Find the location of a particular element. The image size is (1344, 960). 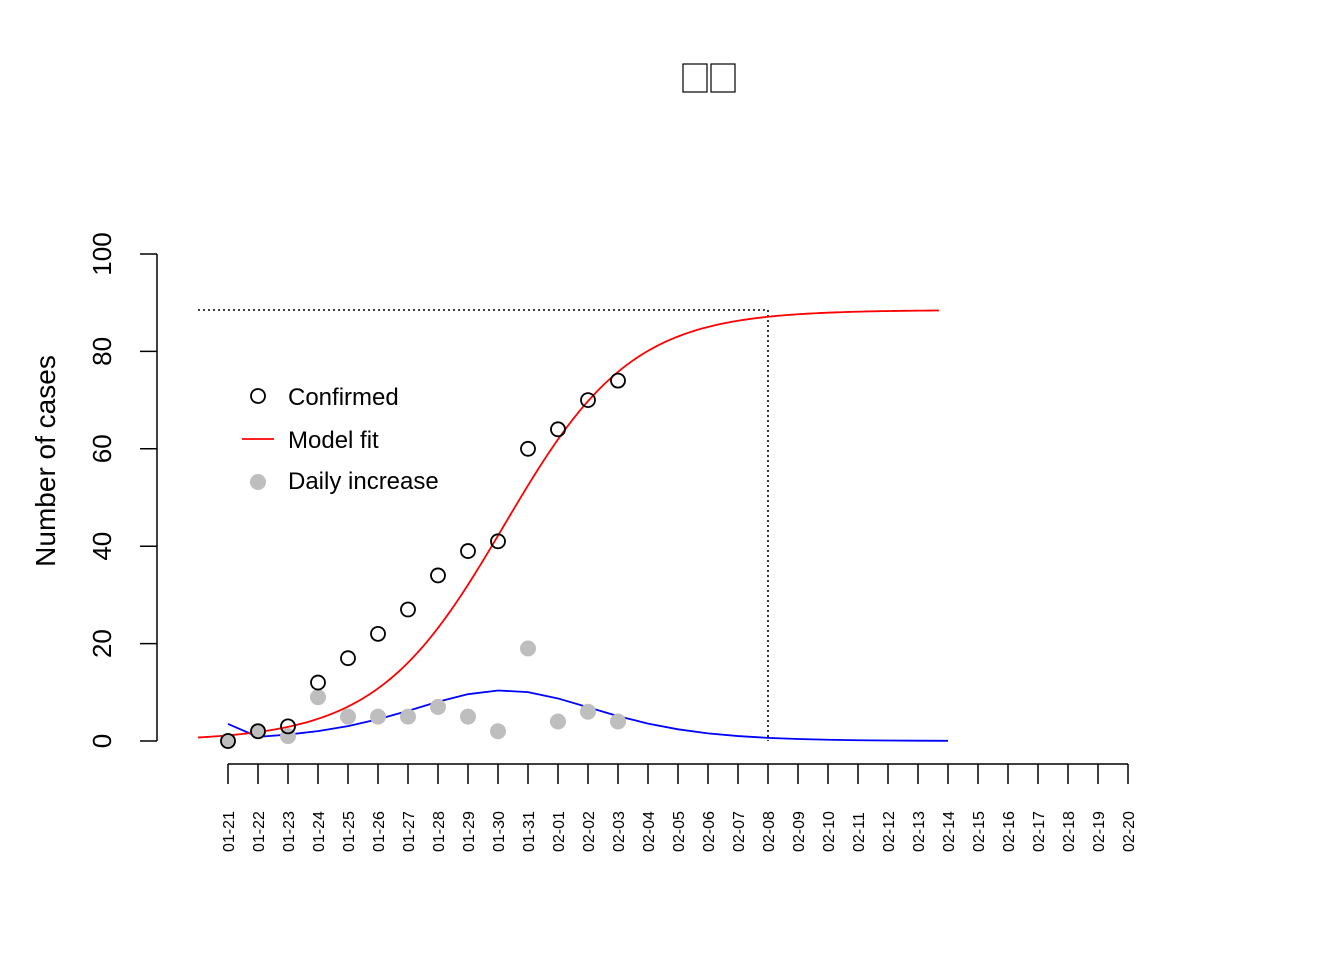

x-tick-label: 02-08 is located at coordinates (769, 831).